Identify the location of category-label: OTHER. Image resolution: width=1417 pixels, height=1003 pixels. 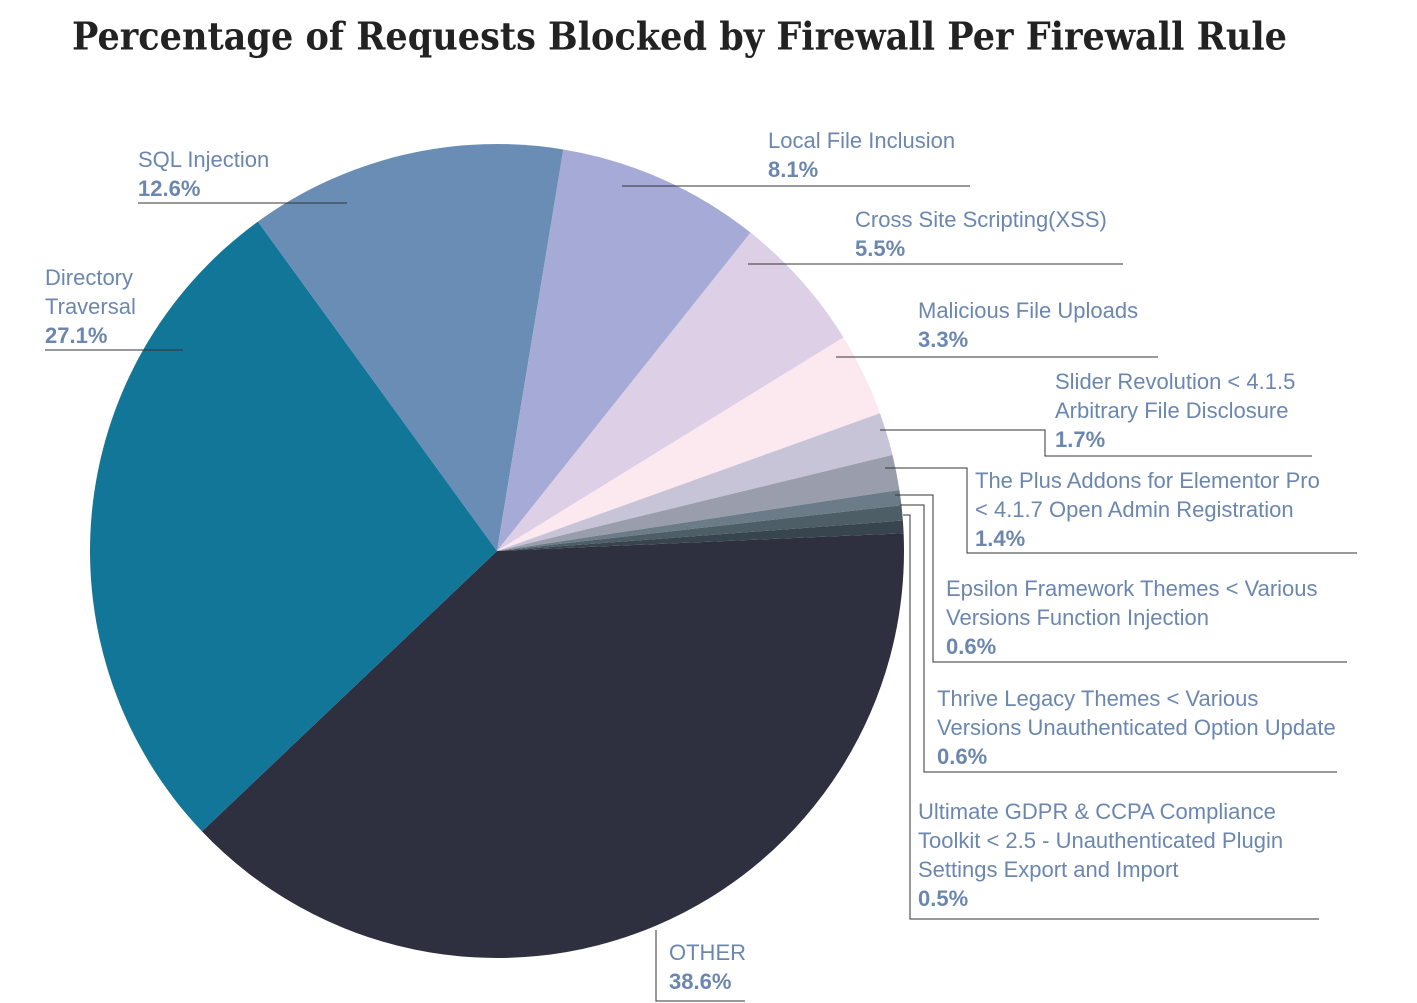
(707, 952).